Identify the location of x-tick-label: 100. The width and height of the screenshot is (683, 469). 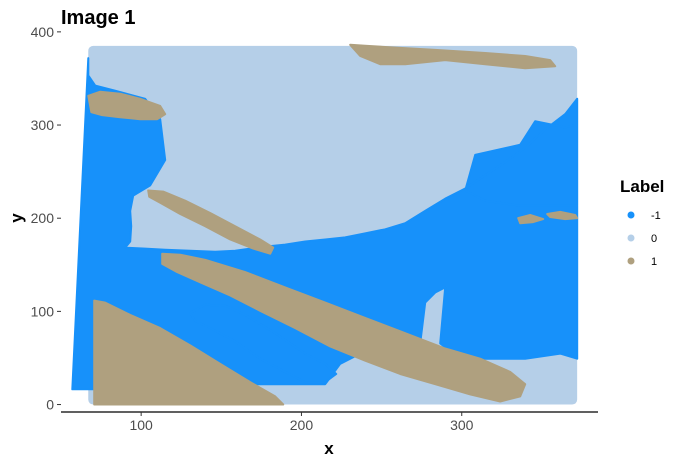
(141, 425).